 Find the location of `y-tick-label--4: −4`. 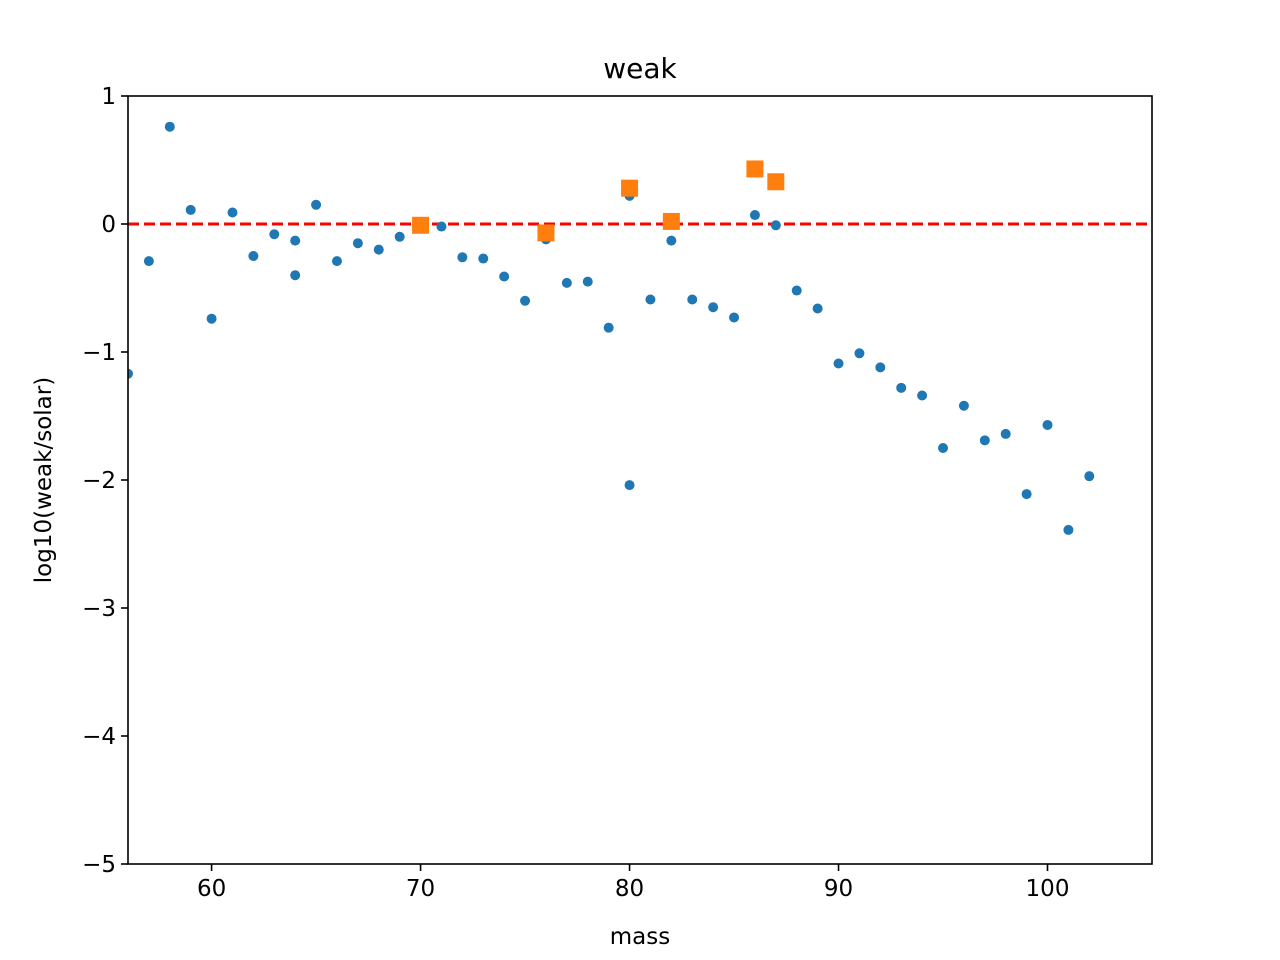

y-tick-label--4: −4 is located at coordinates (99, 737).